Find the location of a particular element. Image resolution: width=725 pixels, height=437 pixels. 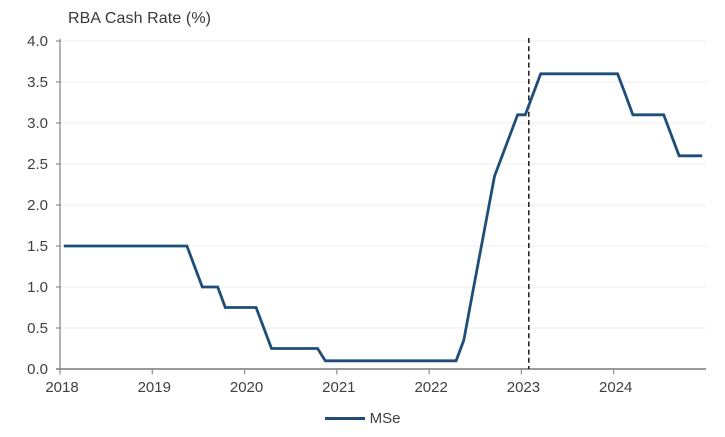

y-tick-label-1.5: 1.5 is located at coordinates (37, 246).